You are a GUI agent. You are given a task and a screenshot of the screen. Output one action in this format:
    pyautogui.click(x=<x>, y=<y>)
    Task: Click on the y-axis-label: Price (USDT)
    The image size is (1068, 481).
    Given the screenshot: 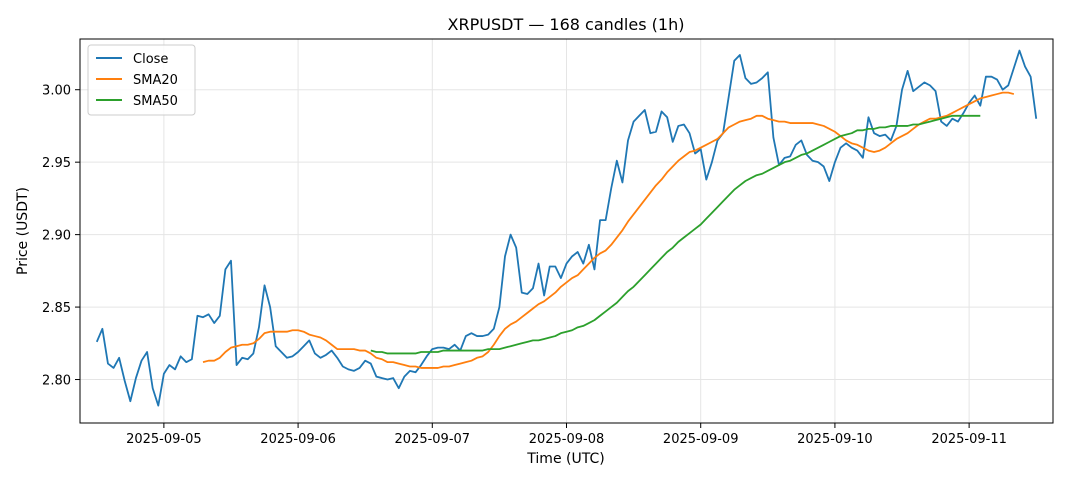 What is the action you would take?
    pyautogui.click(x=23, y=231)
    